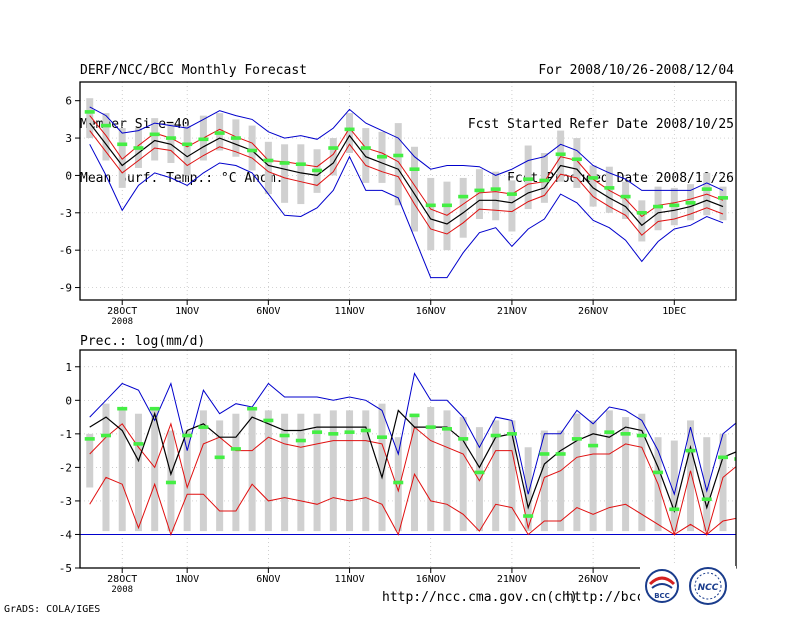 The image size is (800, 618). I want to click on y-tick-label: -2, so click(65, 467).